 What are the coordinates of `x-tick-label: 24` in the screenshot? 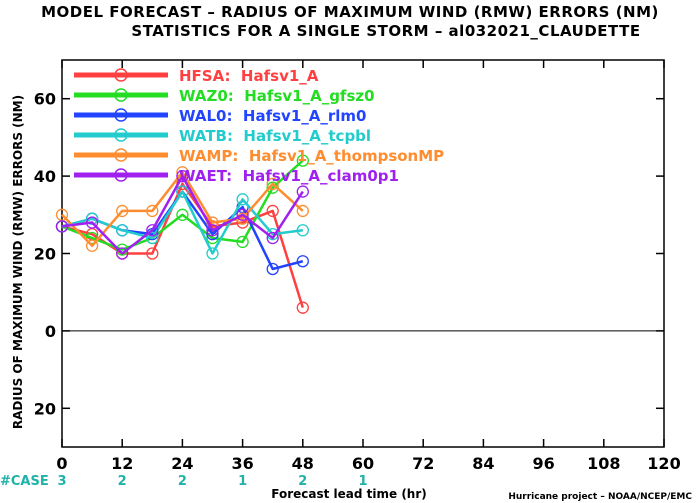 It's located at (182, 463).